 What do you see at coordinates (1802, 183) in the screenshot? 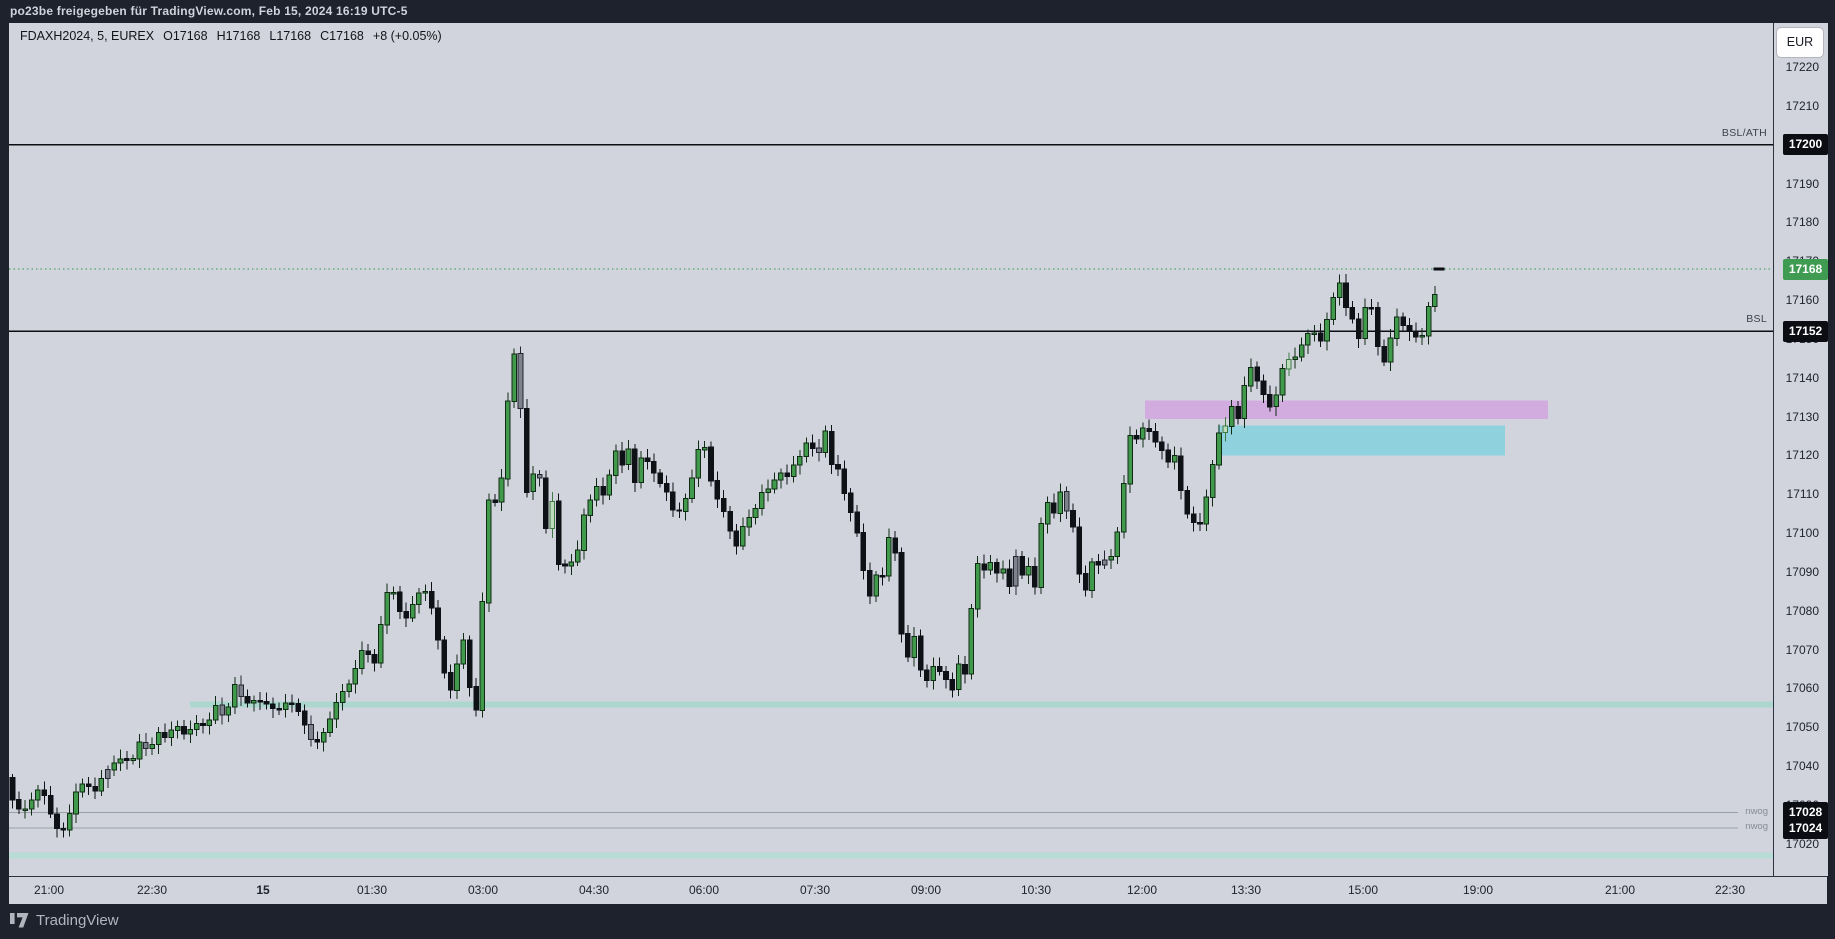
I see `price-tick: 17190` at bounding box center [1802, 183].